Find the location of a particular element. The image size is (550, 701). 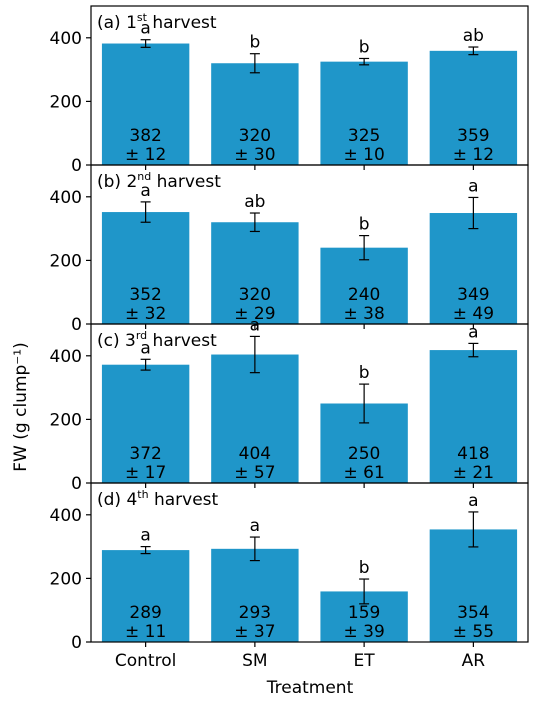

data-label-mean: 289 is located at coordinates (145, 613).